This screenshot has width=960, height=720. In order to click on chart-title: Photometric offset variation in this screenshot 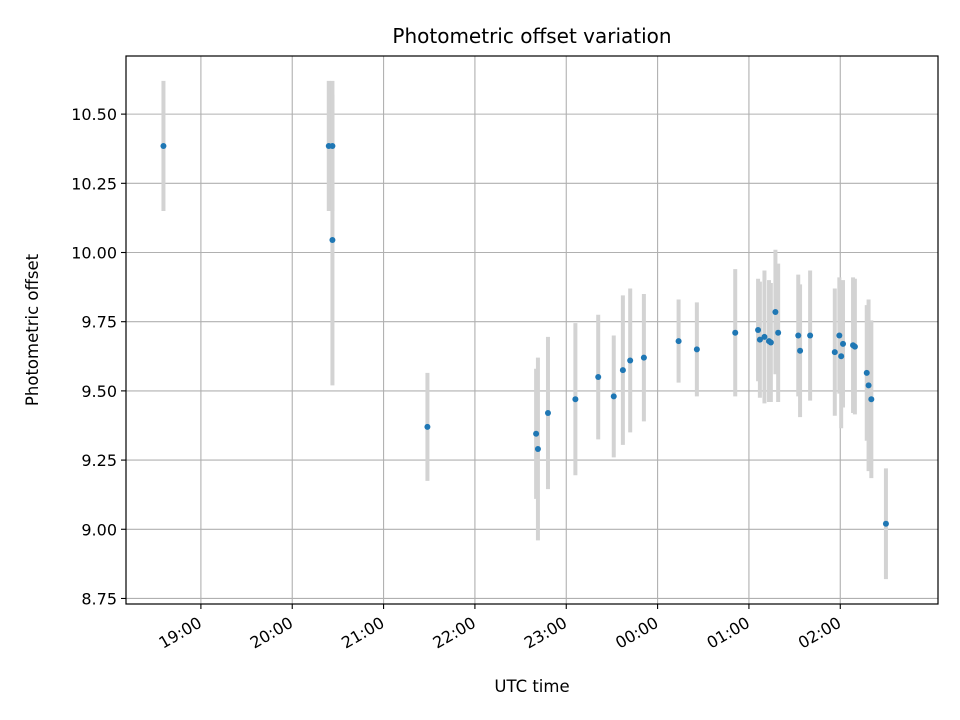, I will do `click(531, 36)`.